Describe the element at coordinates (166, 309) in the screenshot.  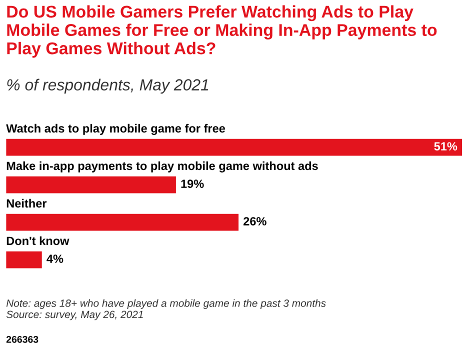
I see `text: Note: ages 18+ who have played a mobile game in the past 3 months Source: survey, May 26, 2021` at that location.